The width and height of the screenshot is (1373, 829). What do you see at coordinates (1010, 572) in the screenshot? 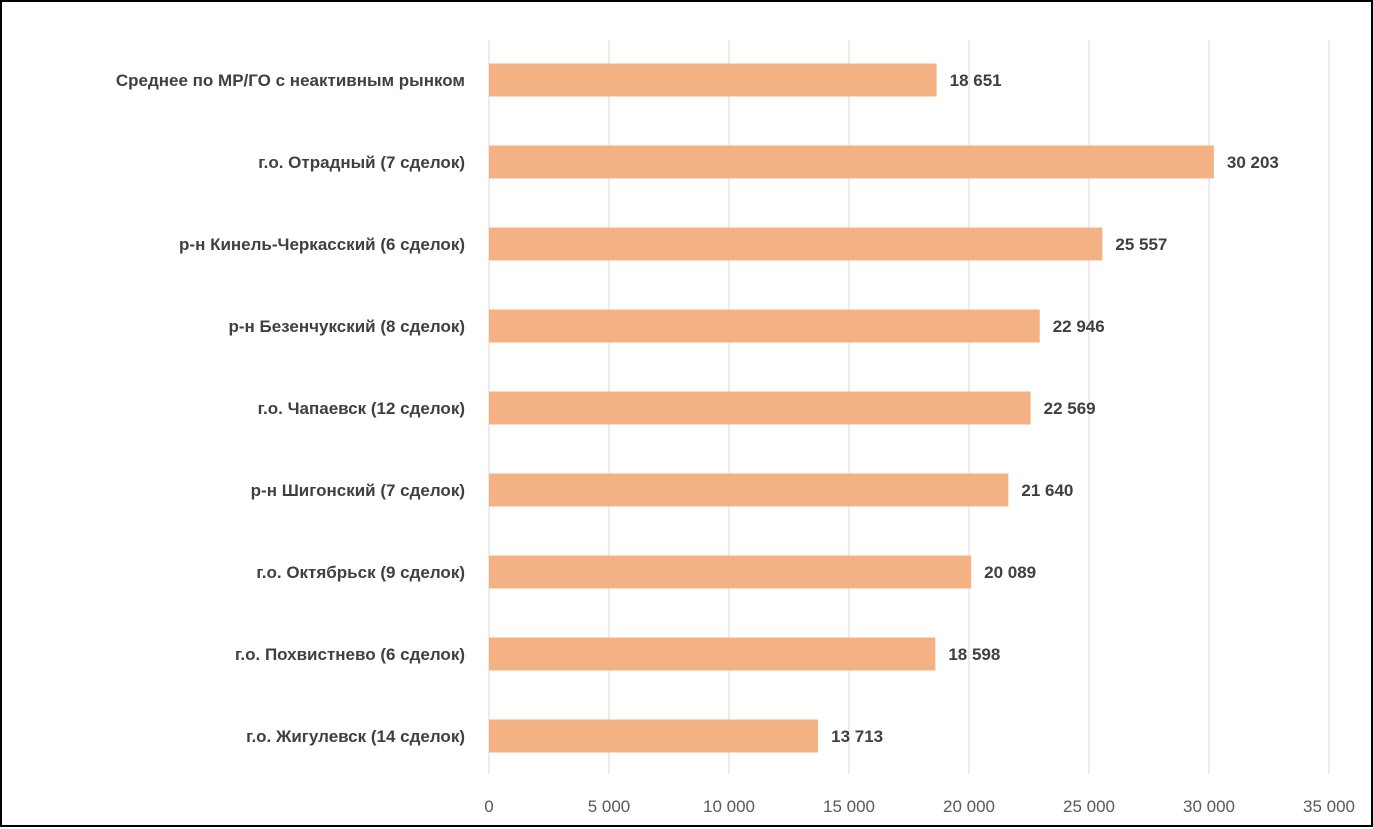
I see `value-label: 20 089` at bounding box center [1010, 572].